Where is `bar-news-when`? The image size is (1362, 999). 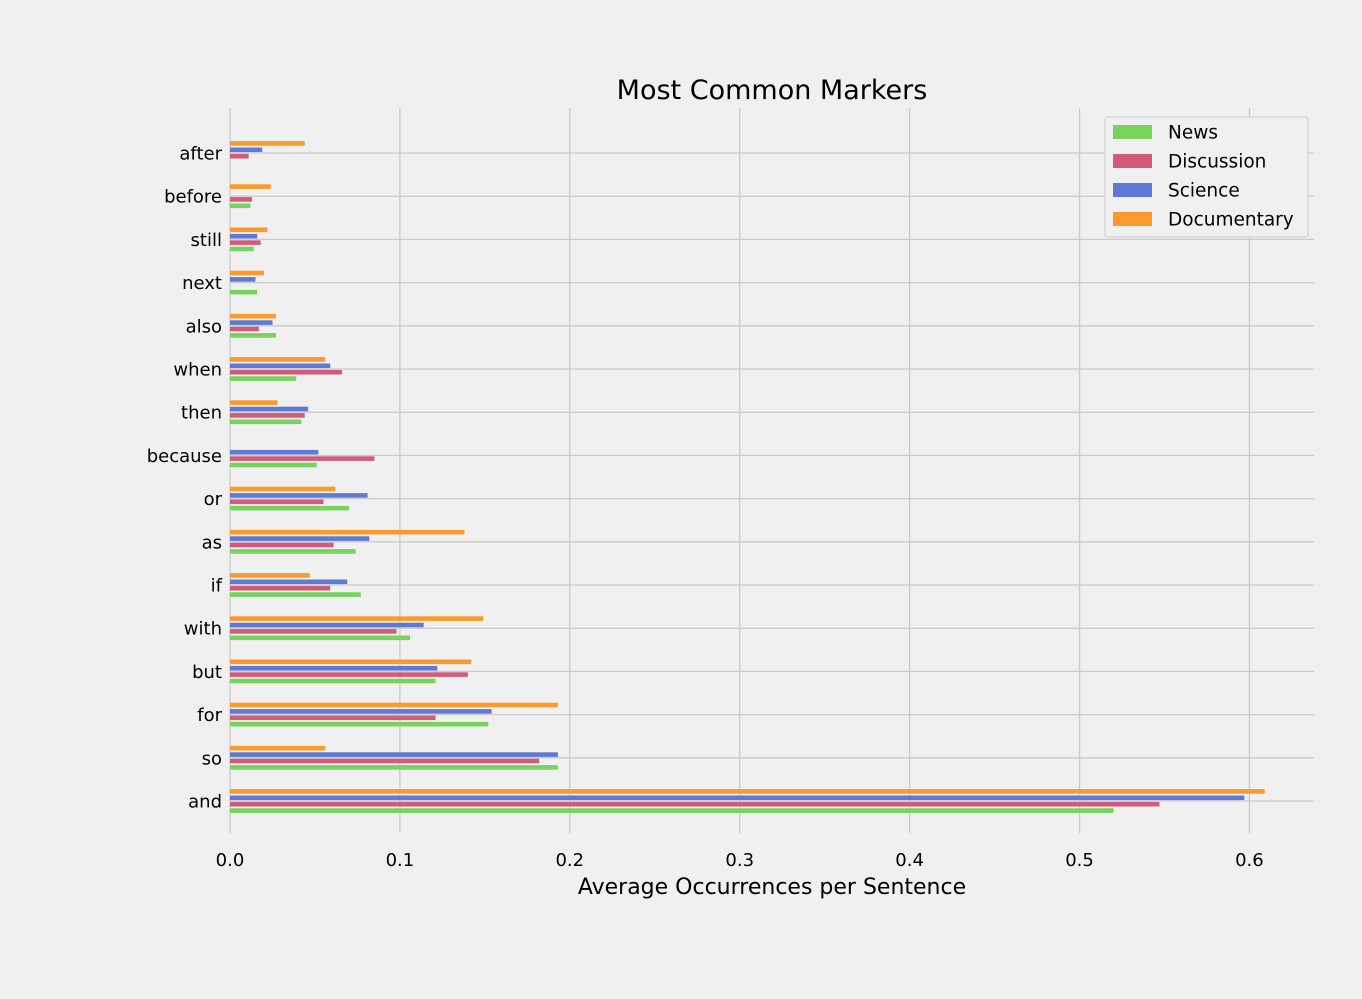
bar-news-when is located at coordinates (263, 378).